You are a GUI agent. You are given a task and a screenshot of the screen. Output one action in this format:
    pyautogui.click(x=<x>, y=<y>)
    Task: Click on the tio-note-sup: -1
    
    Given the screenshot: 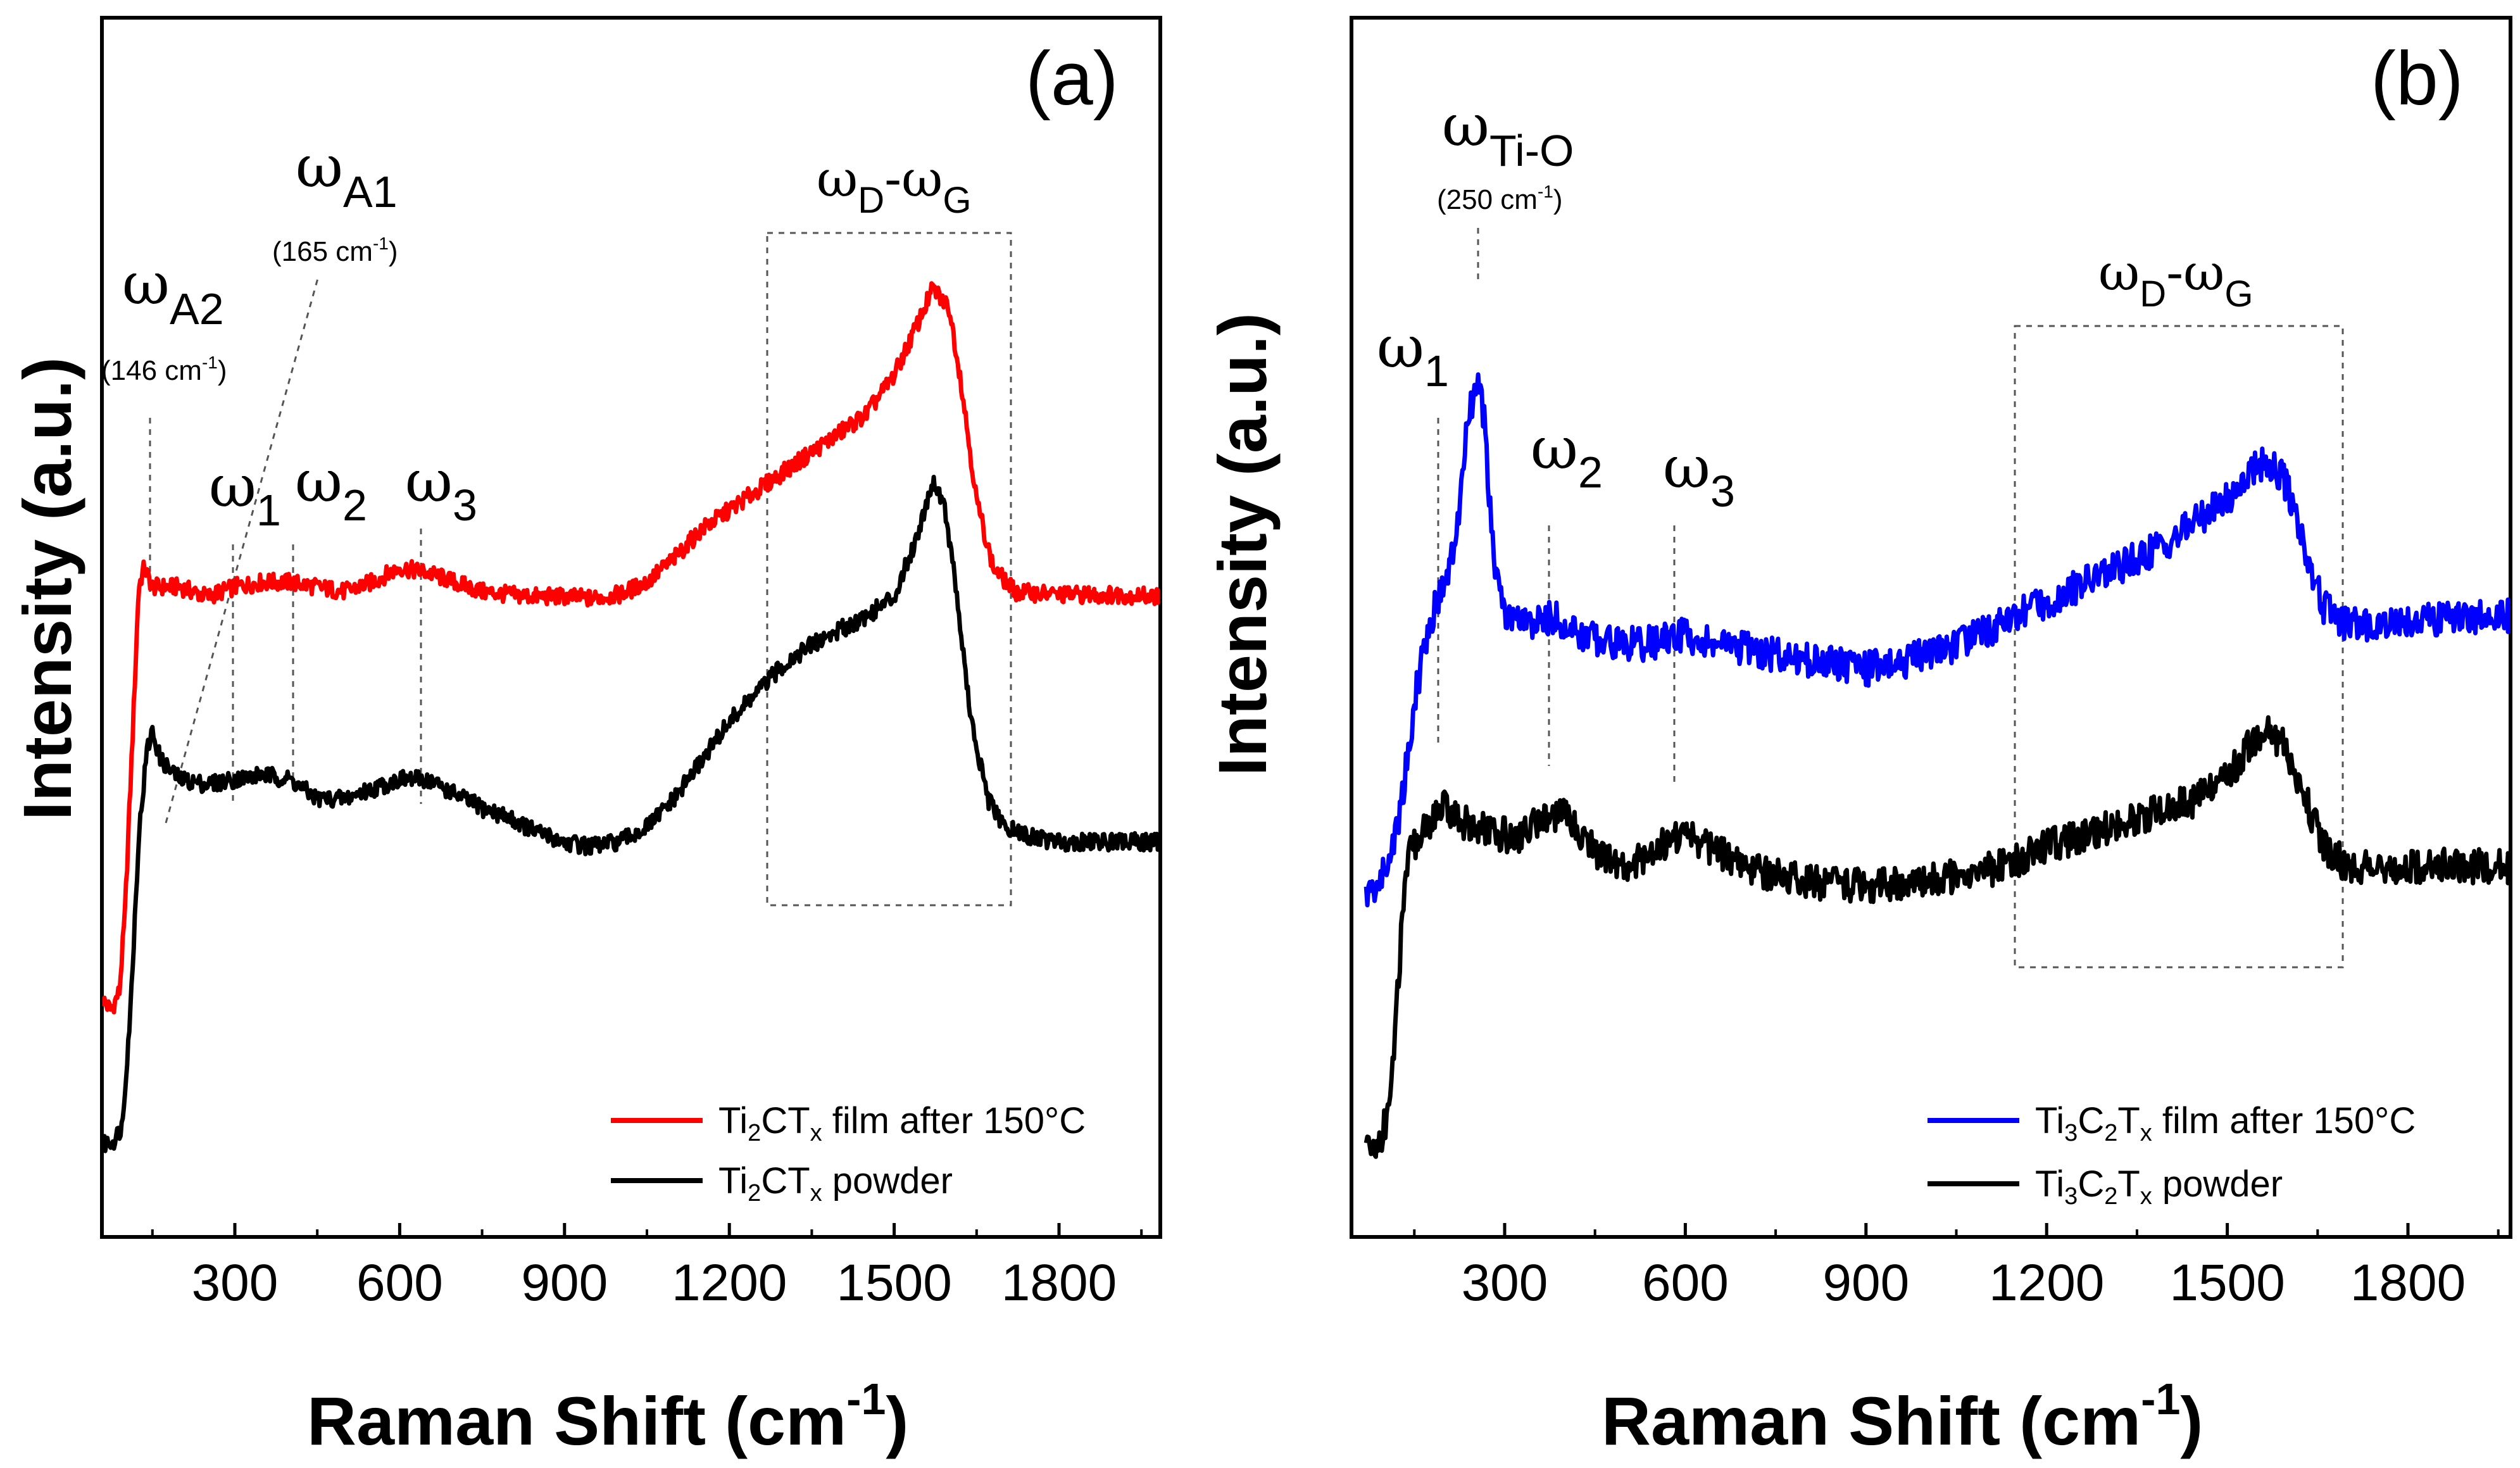 What is the action you would take?
    pyautogui.click(x=1545, y=191)
    